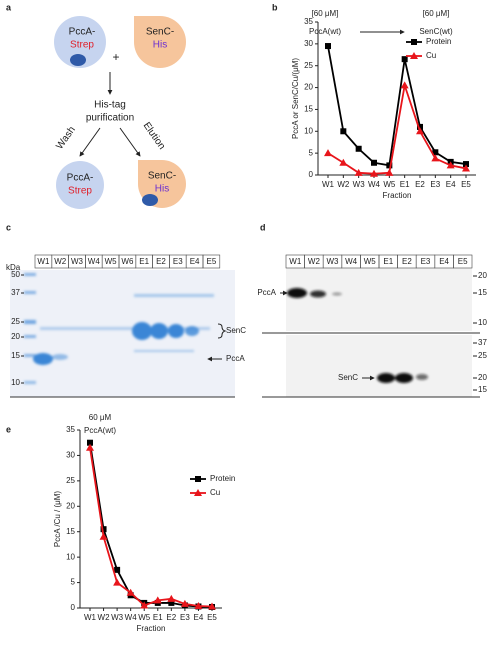 The width and height of the screenshot is (494, 656). Describe the element at coordinates (212, 617) in the screenshot. I see `x-tick-label: E5` at that location.